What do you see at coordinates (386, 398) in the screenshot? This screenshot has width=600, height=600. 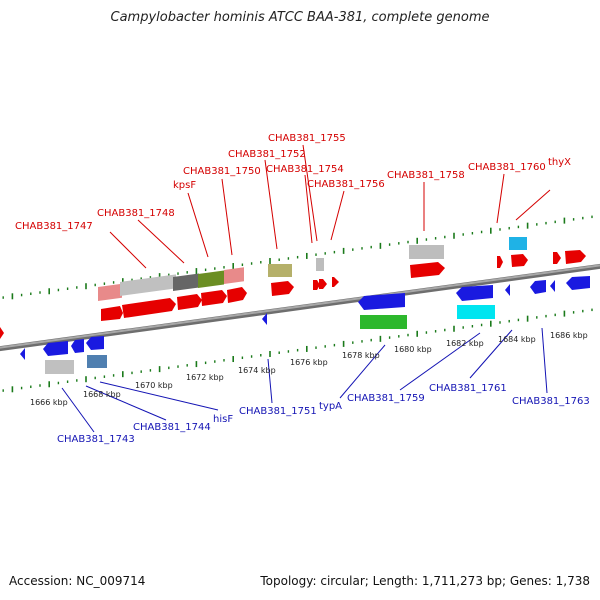 I see `gene-label-reverse: CHAB381_1759` at bounding box center [386, 398].